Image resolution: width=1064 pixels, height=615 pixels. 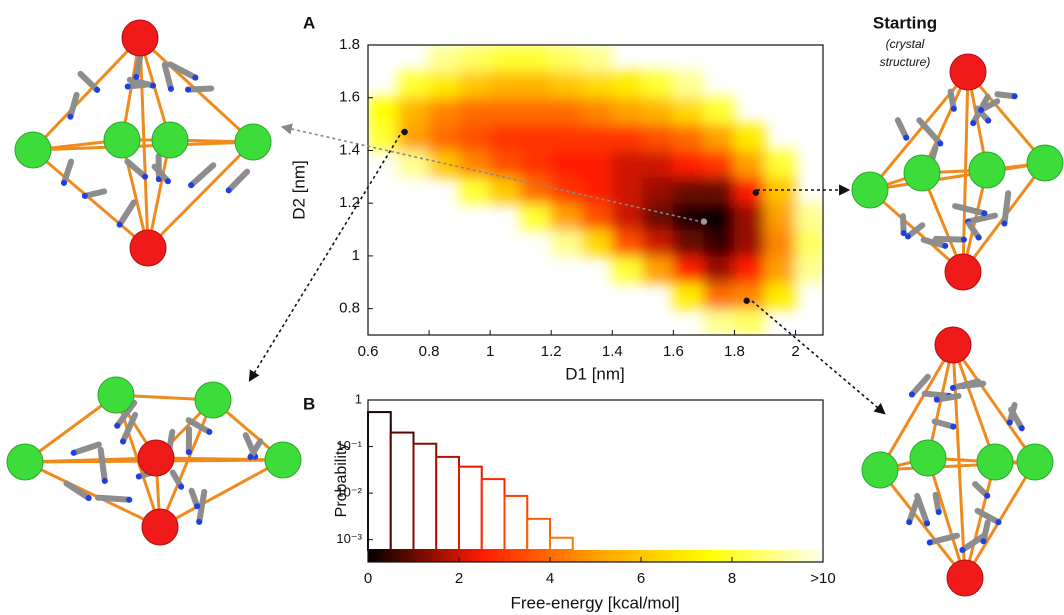 I want to click on panel-label: B, so click(x=309, y=403).